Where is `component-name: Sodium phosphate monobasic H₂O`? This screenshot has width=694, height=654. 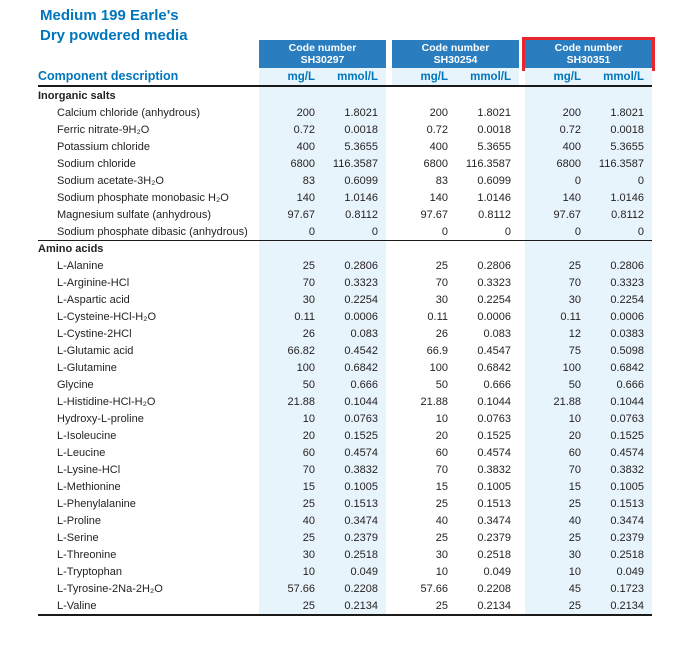
component-name: Sodium phosphate monobasic H₂O is located at coordinates (143, 197).